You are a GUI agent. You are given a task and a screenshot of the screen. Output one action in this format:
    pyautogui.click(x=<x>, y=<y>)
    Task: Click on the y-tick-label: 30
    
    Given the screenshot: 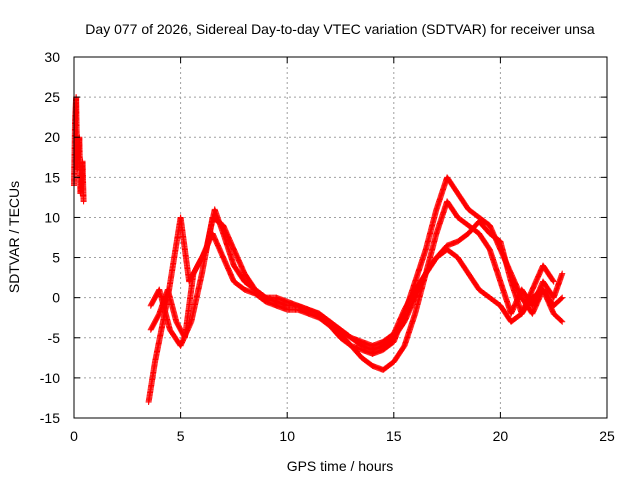 What is the action you would take?
    pyautogui.click(x=52, y=57)
    